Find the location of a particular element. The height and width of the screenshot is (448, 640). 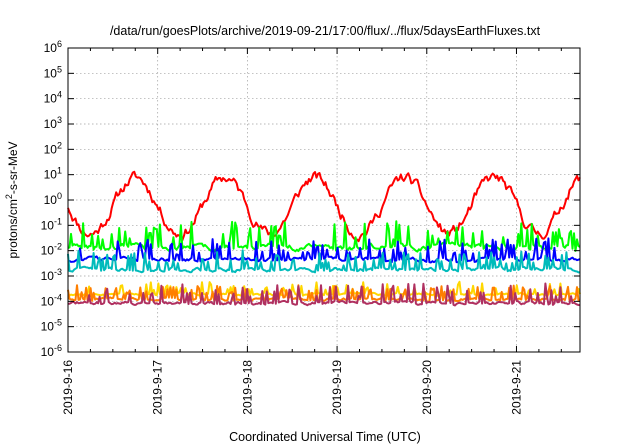

y-tick-label: 10³ is located at coordinates (53, 123).